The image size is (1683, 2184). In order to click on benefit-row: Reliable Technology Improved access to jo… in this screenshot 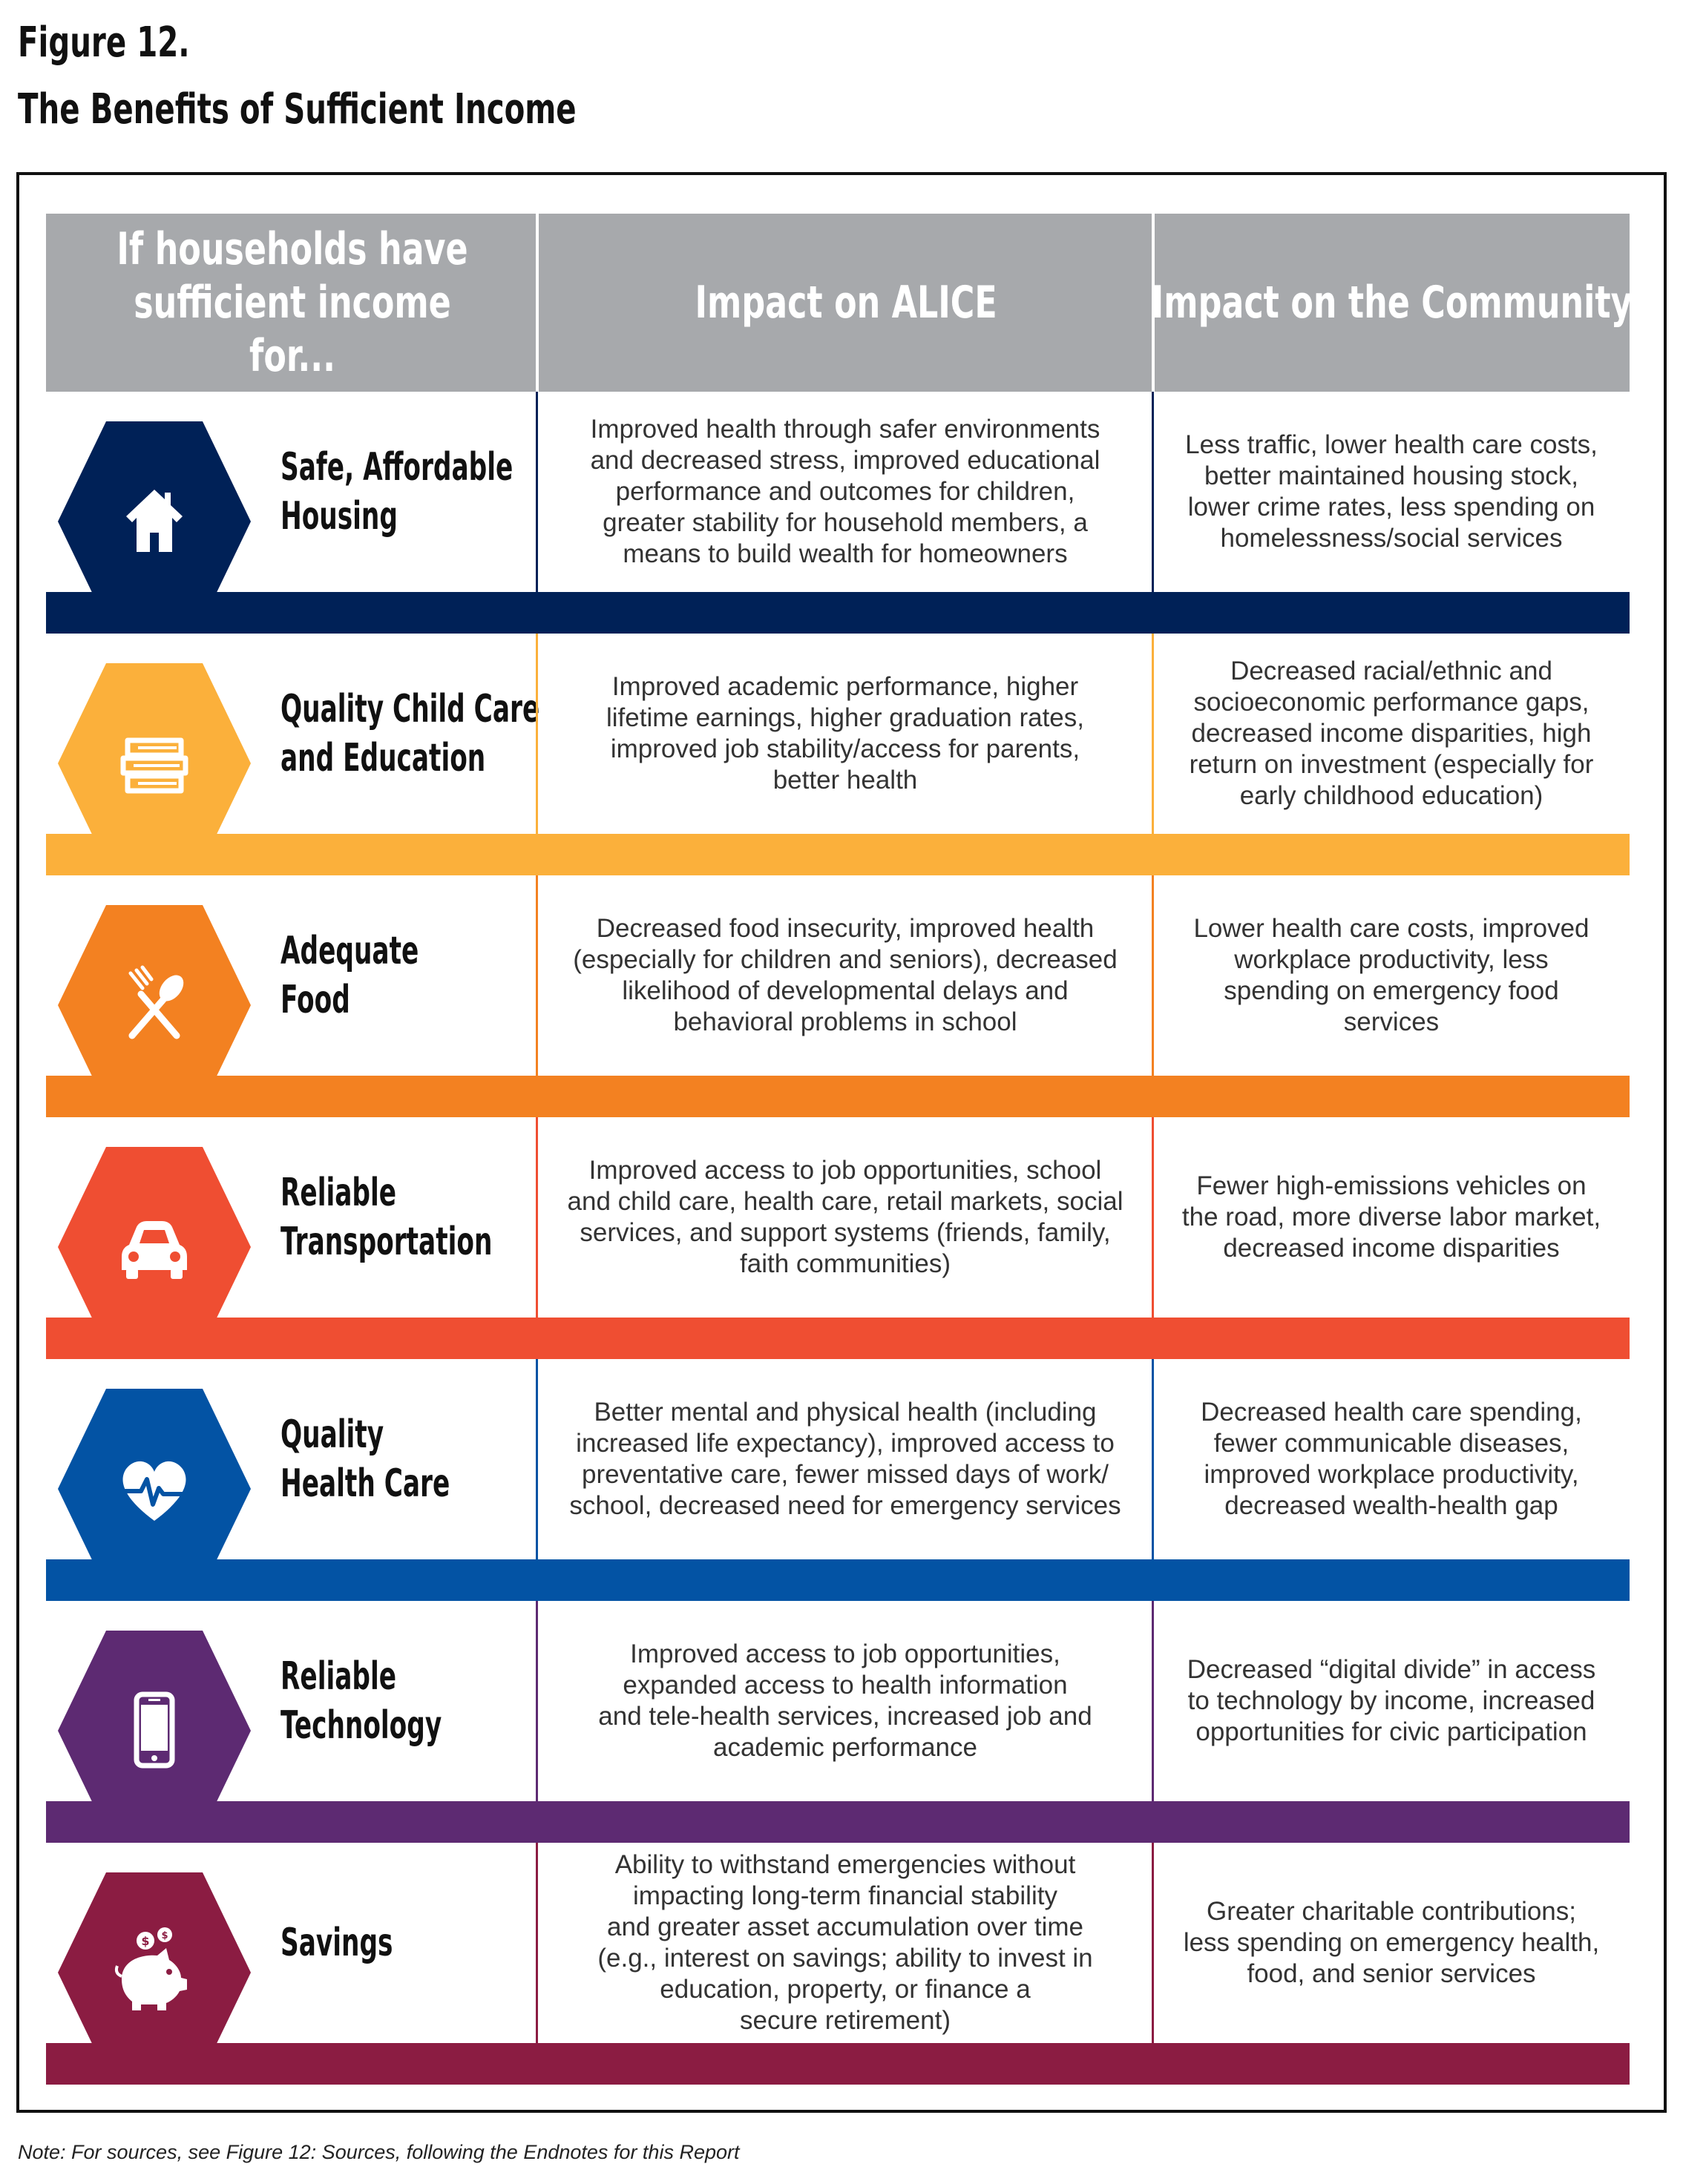, I will do `click(838, 1722)`.